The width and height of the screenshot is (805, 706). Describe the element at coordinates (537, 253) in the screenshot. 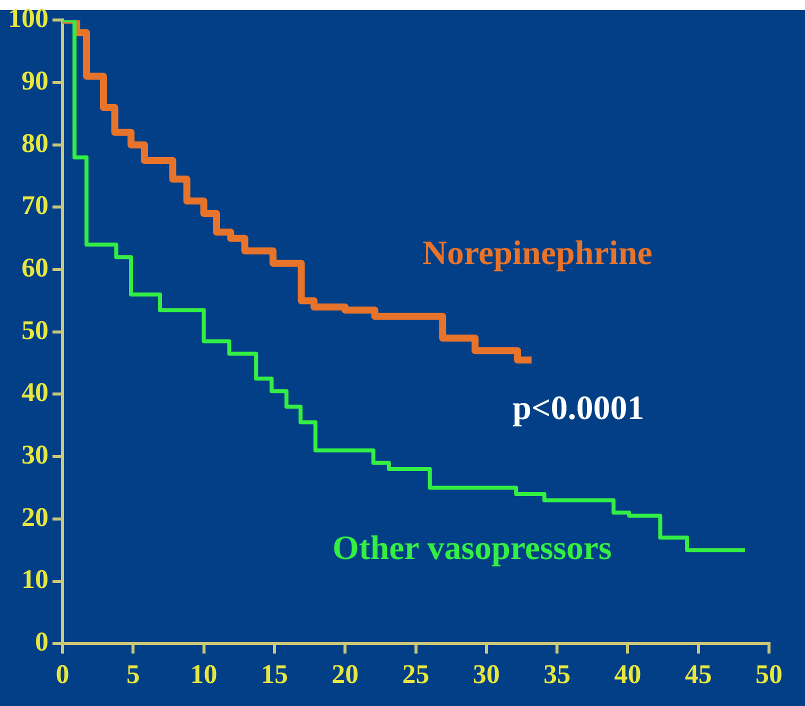

I see `series-label: Norepinephrine` at that location.